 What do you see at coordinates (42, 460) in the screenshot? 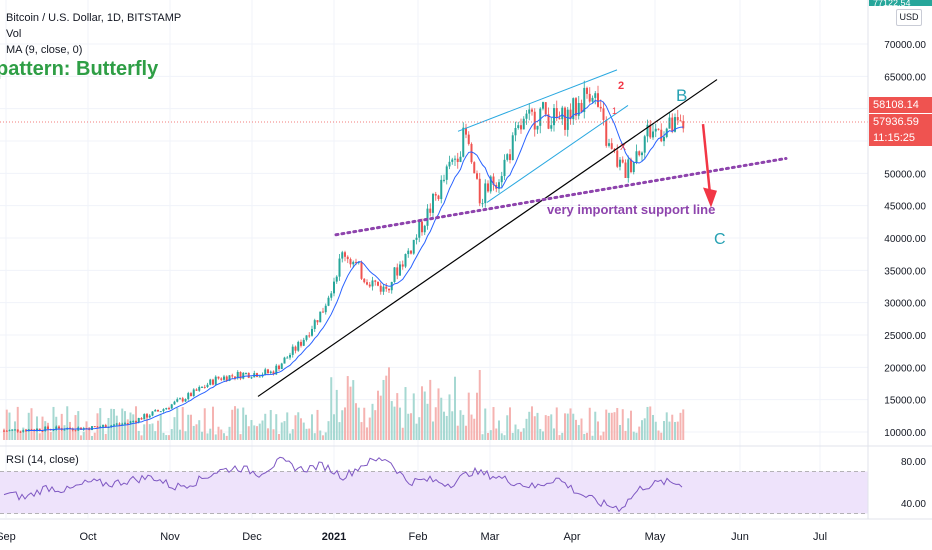
I see `rsi-legend: RSI (14, close)` at bounding box center [42, 460].